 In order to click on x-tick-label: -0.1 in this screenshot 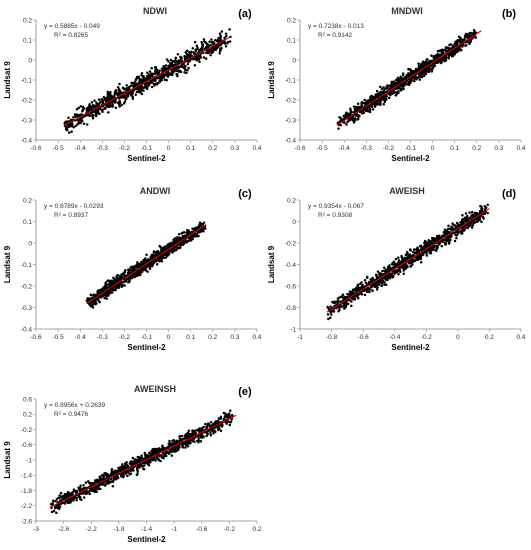, I will do `click(147, 148)`.